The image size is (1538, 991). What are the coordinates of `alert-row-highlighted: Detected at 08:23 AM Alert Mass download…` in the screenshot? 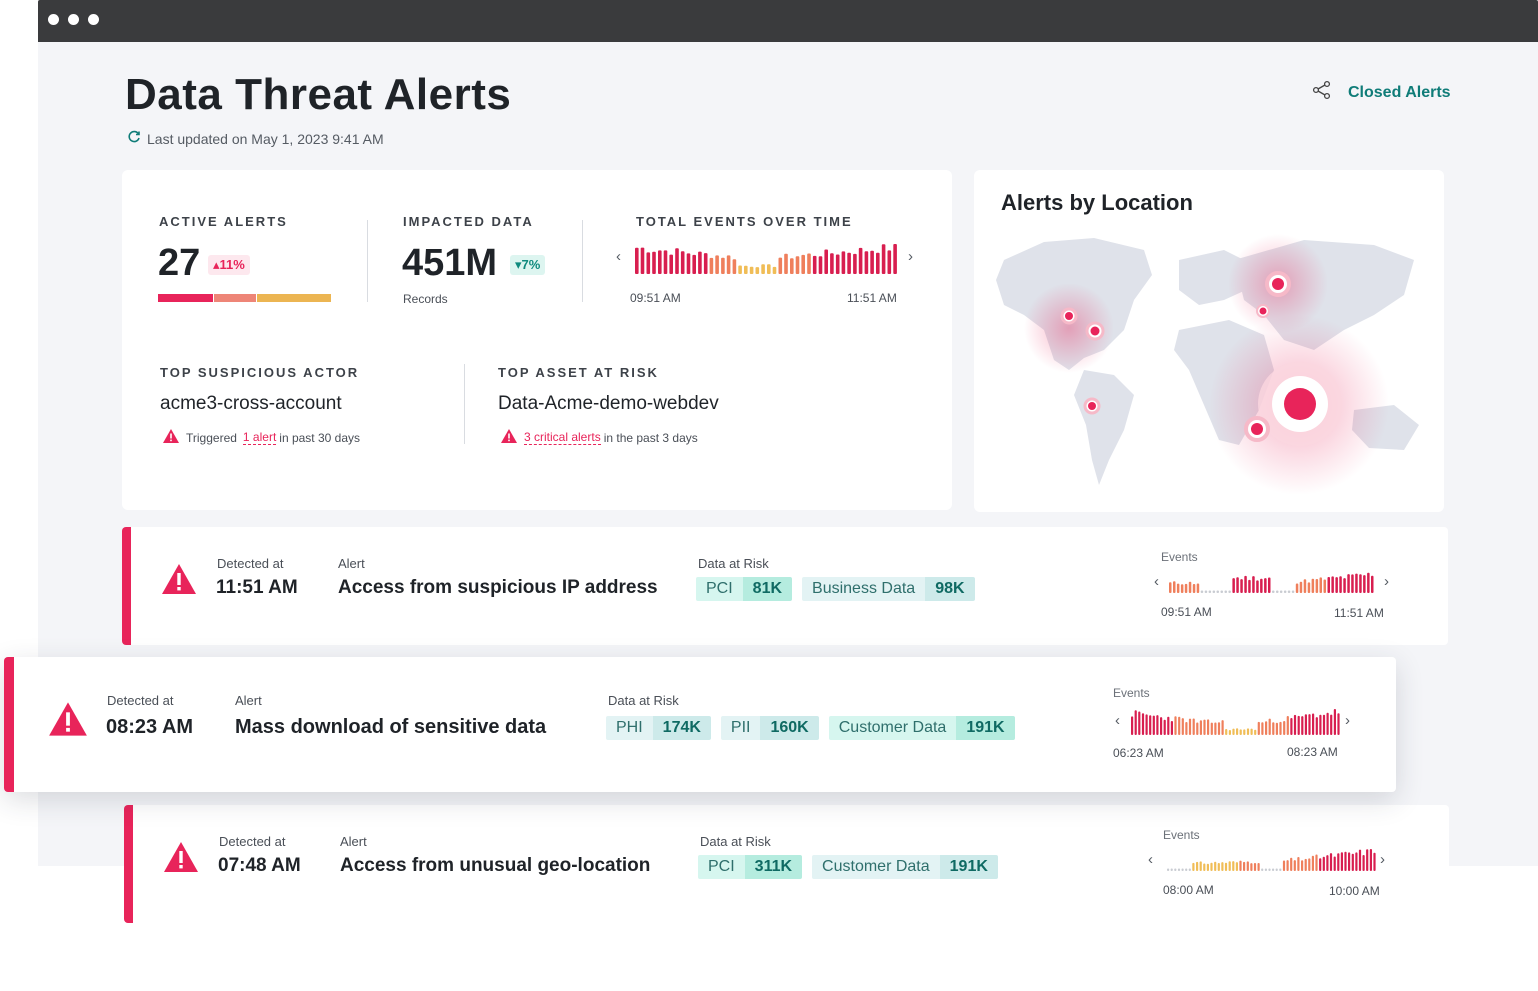 It's located at (700, 724).